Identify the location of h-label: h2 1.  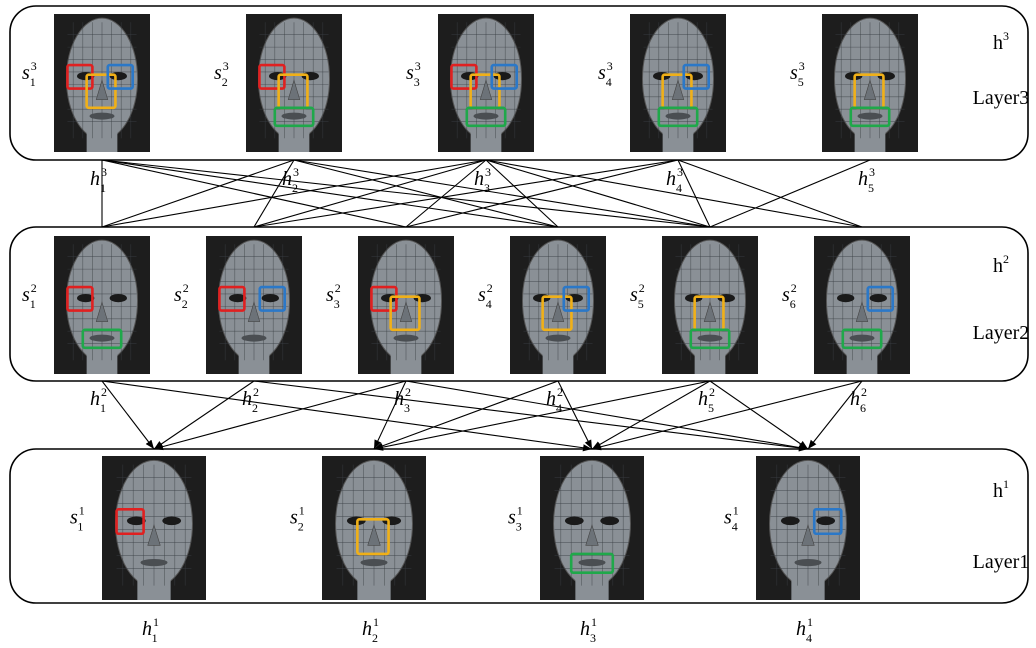
(98, 400).